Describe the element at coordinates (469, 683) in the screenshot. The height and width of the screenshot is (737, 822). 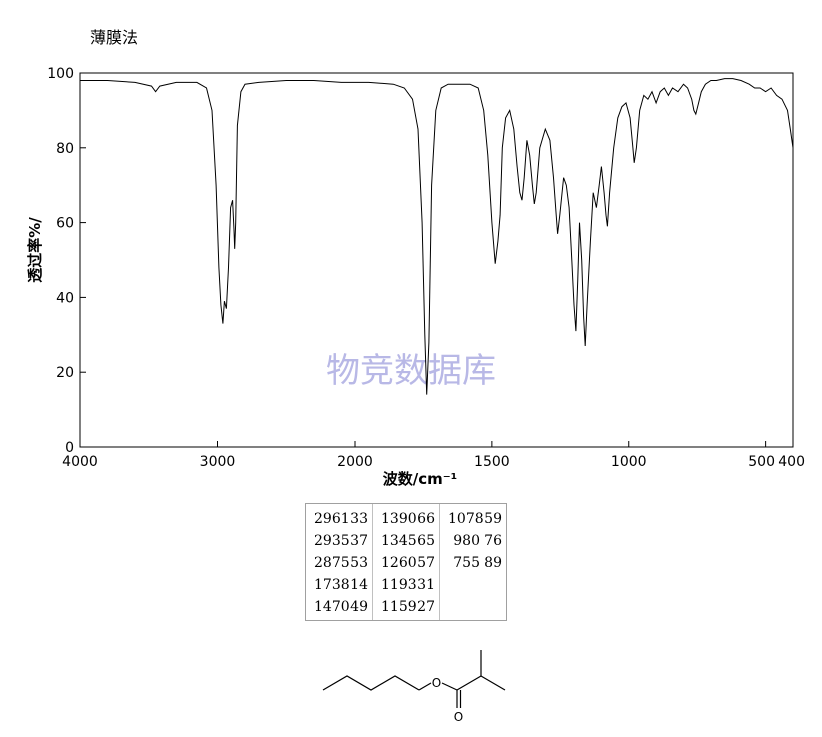
I see `isopropyl-bond` at that location.